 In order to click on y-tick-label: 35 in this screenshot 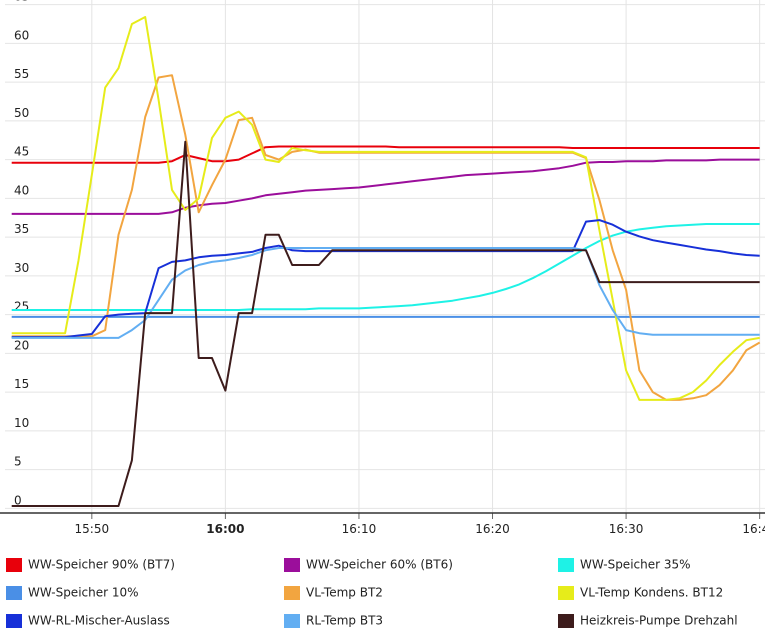, I will do `click(21, 229)`.